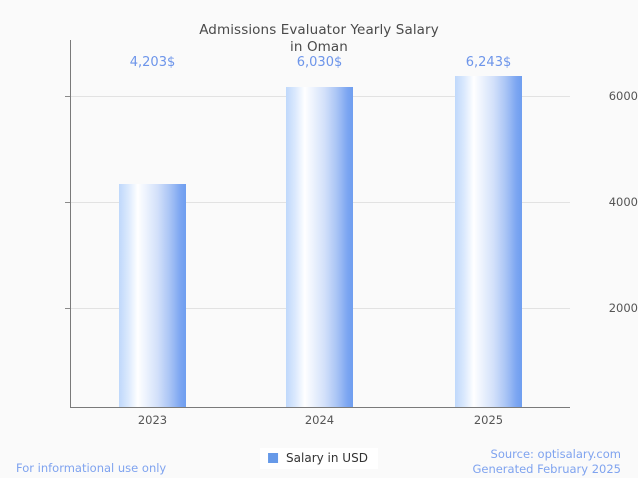 The width and height of the screenshot is (638, 478). What do you see at coordinates (152, 62) in the screenshot?
I see `bar-label-2023: 4,203$` at bounding box center [152, 62].